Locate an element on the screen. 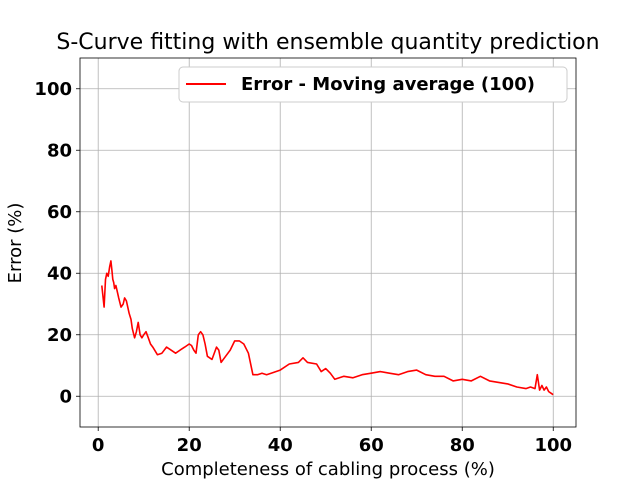 This screenshot has width=640, height=480. x-tick-label: 40 is located at coordinates (280, 445).